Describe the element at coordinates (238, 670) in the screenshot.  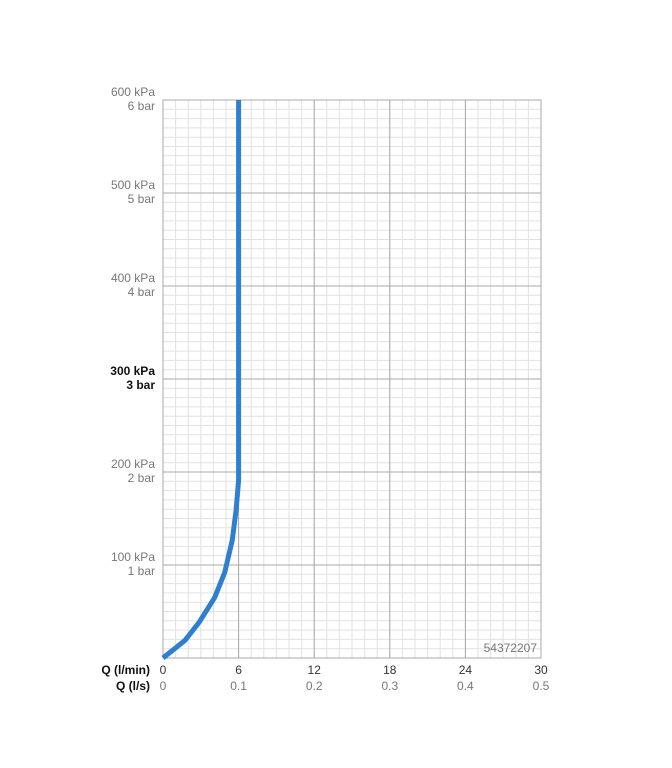
I see `x-tick-label: 6` at that location.